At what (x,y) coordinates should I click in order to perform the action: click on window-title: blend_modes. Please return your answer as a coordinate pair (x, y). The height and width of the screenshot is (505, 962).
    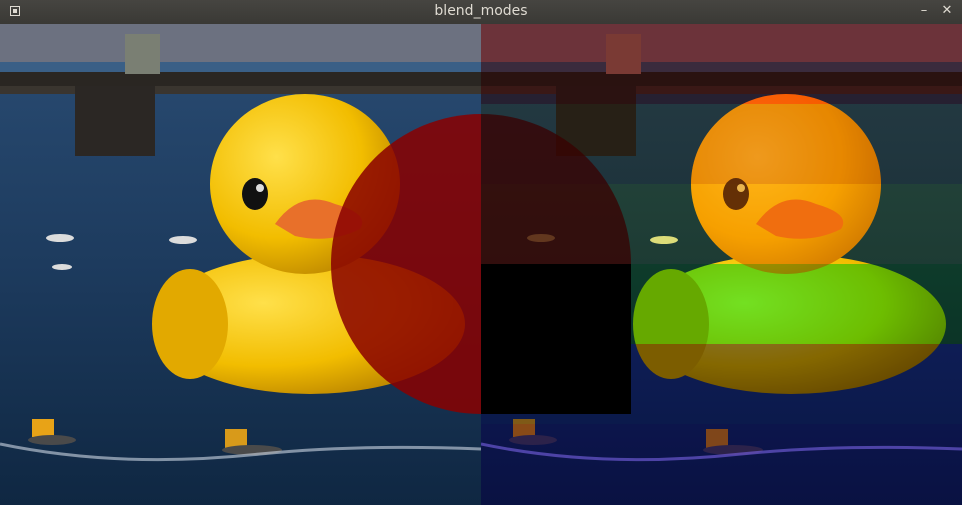
    Looking at the image, I should click on (481, 11).